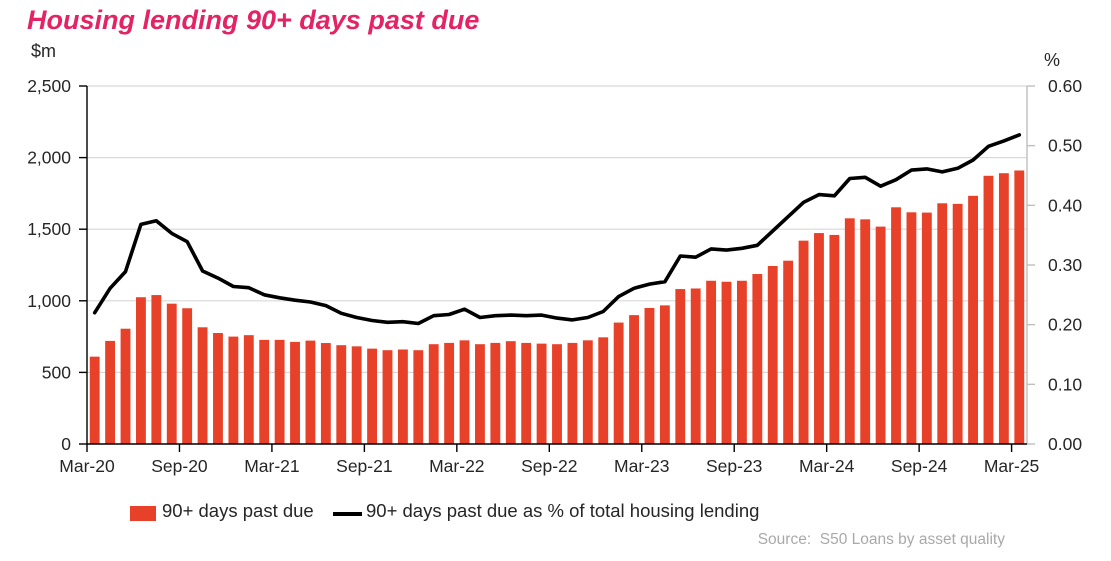  What do you see at coordinates (734, 466) in the screenshot?
I see `x-axis-tick-label: Sep-23` at bounding box center [734, 466].